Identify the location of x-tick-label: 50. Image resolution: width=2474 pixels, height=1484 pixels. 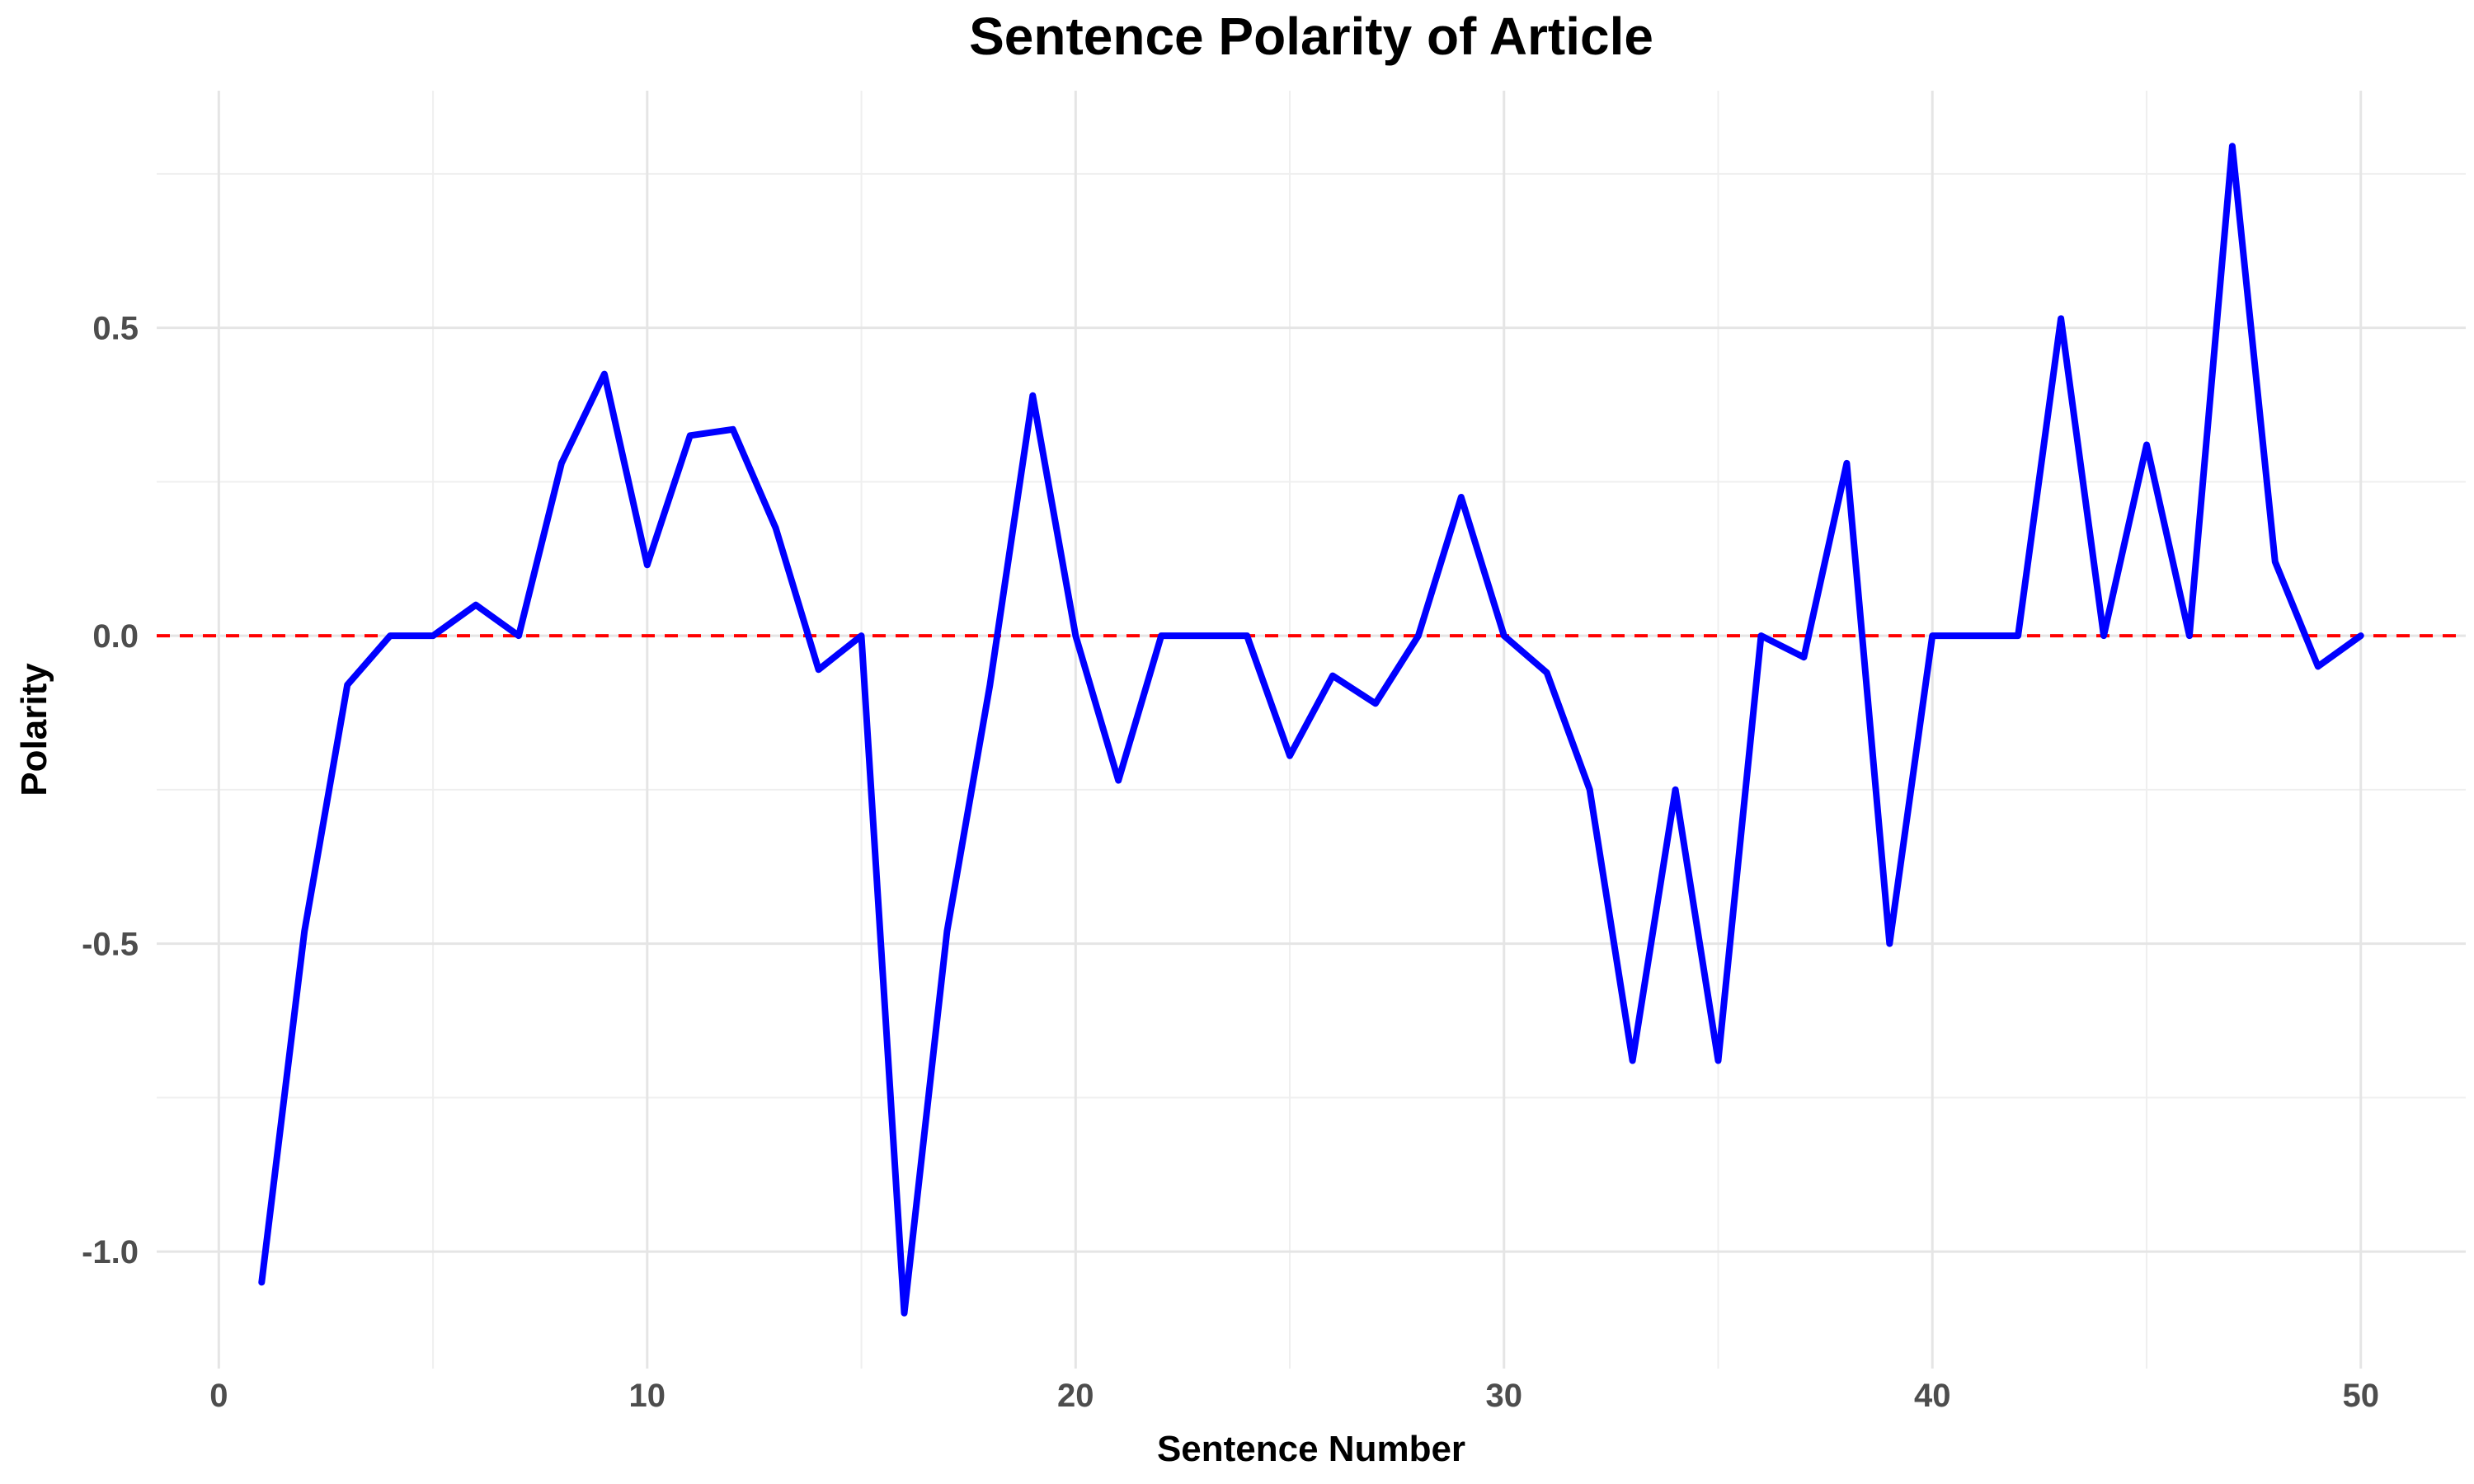
(2360, 1396).